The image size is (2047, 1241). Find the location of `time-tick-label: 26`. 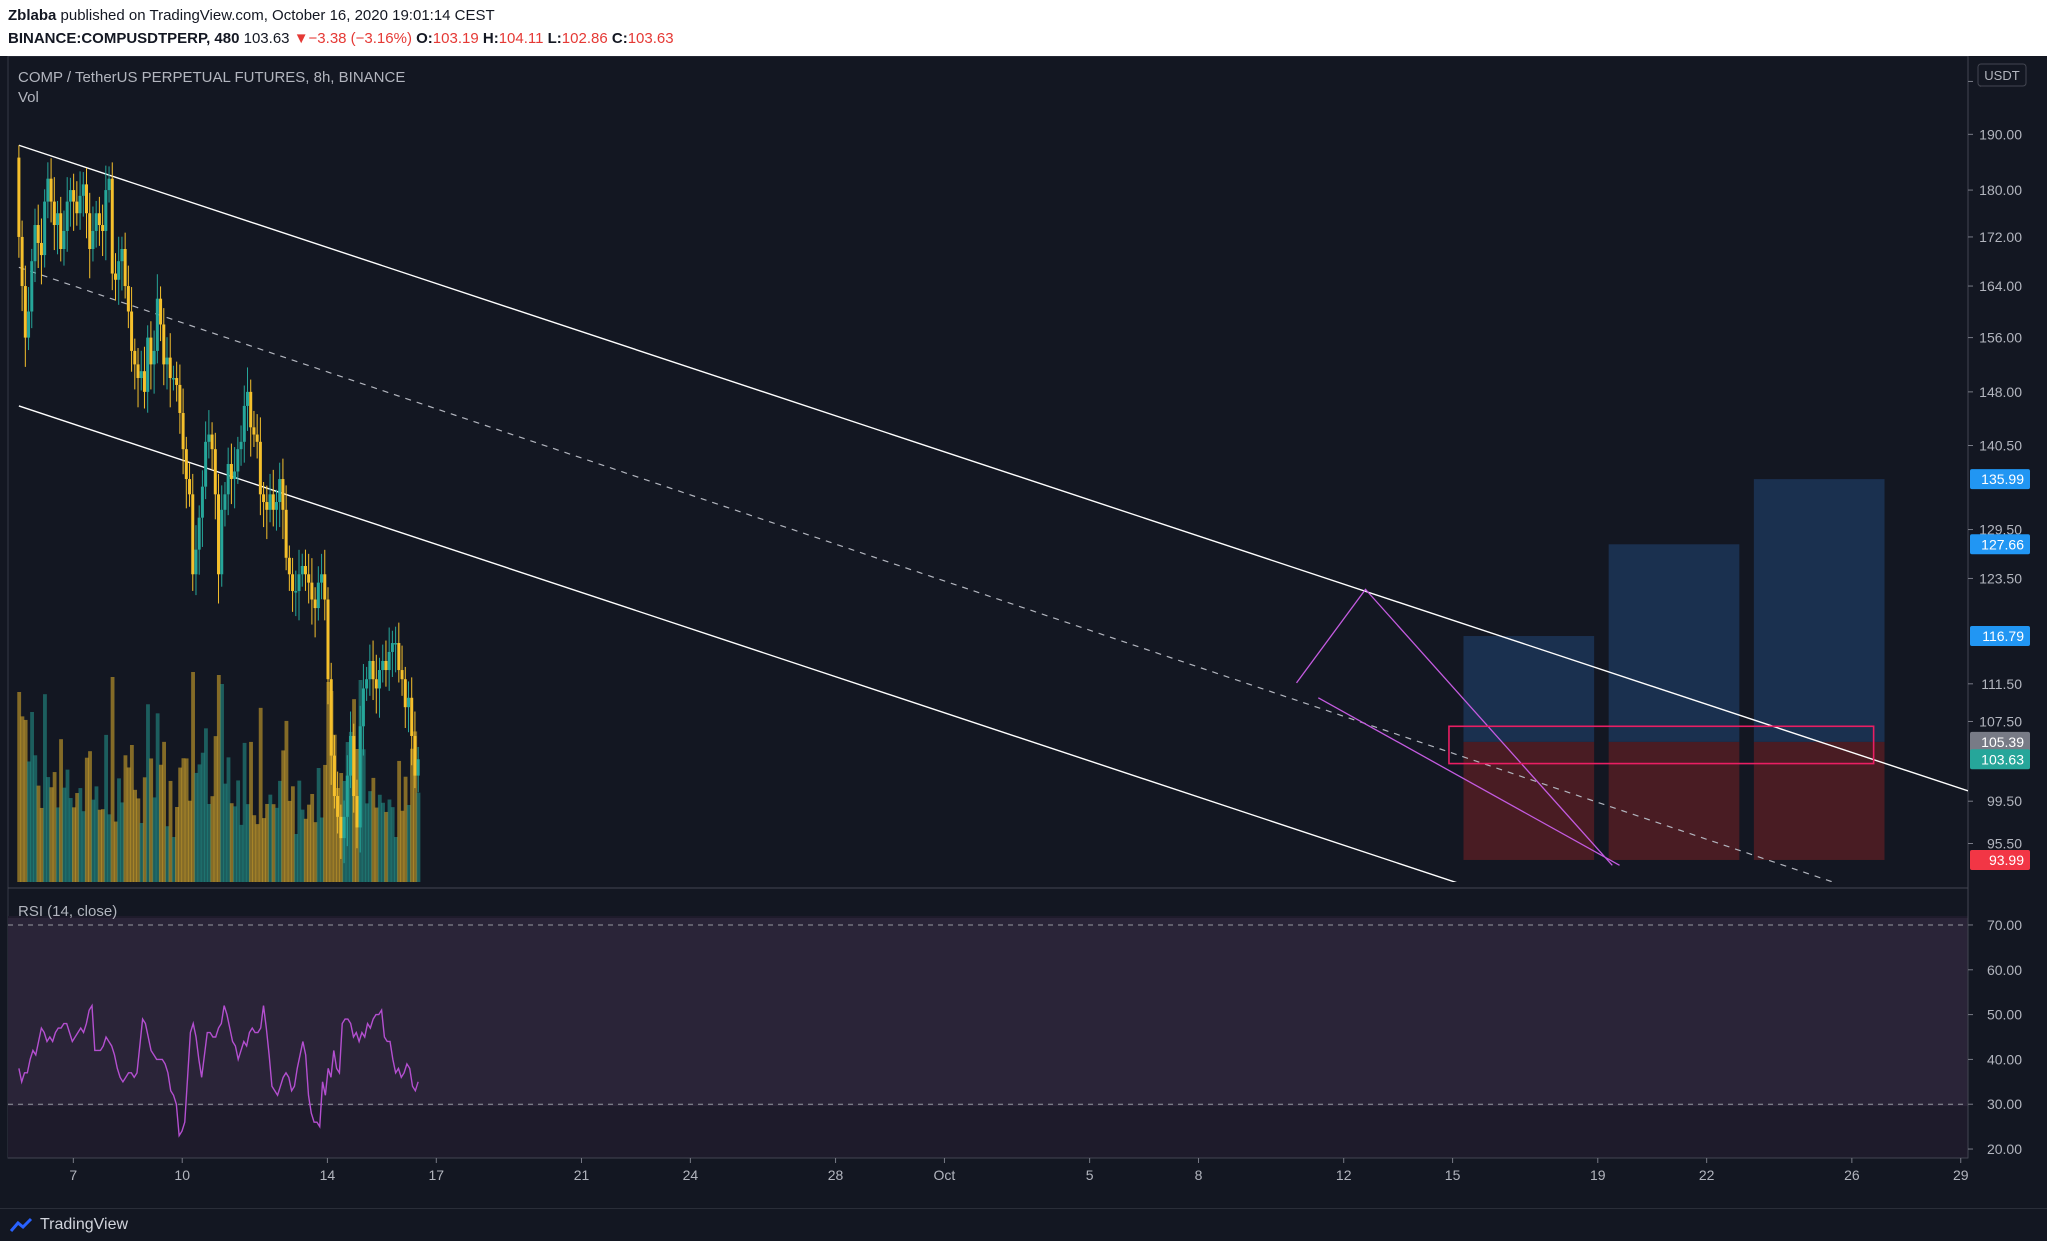

time-tick-label: 26 is located at coordinates (1852, 1175).